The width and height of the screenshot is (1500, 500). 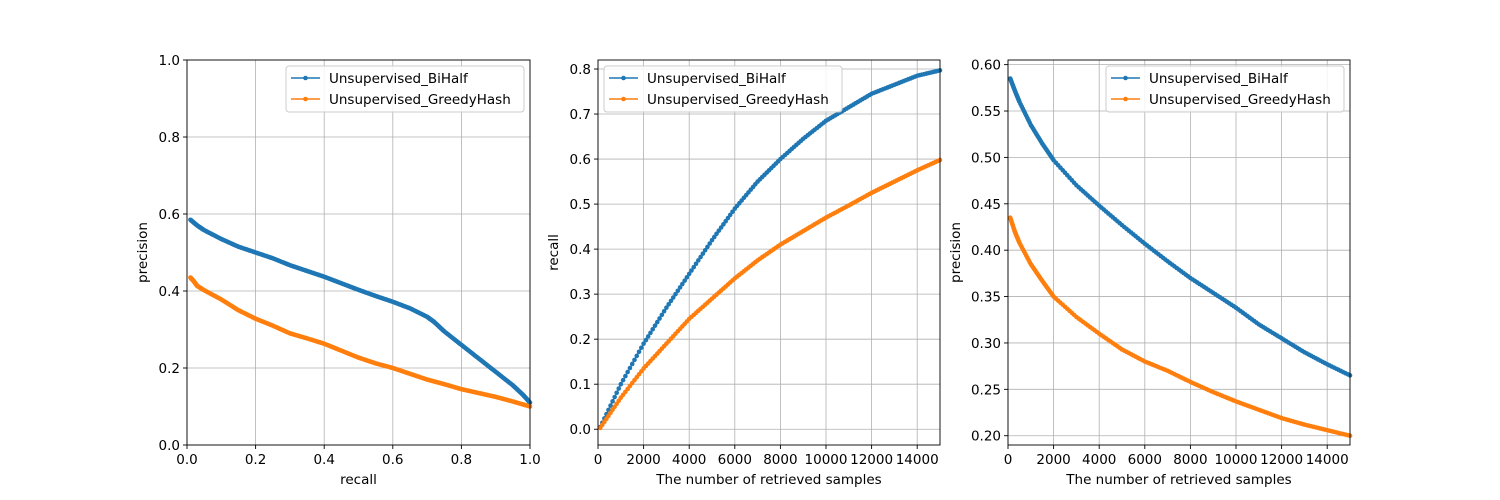 What do you see at coordinates (143, 252) in the screenshot?
I see `y-axis-label: precision` at bounding box center [143, 252].